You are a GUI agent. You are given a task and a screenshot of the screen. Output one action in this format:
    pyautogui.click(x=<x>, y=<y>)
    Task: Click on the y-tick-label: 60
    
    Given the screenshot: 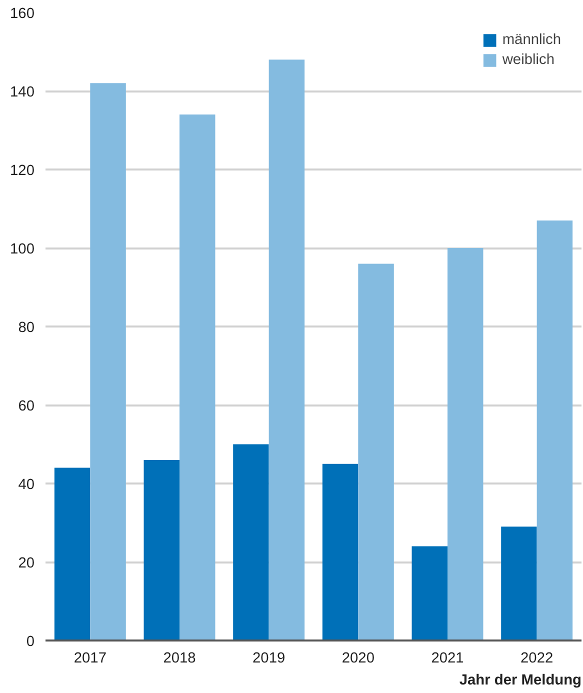 What is the action you would take?
    pyautogui.click(x=26, y=406)
    